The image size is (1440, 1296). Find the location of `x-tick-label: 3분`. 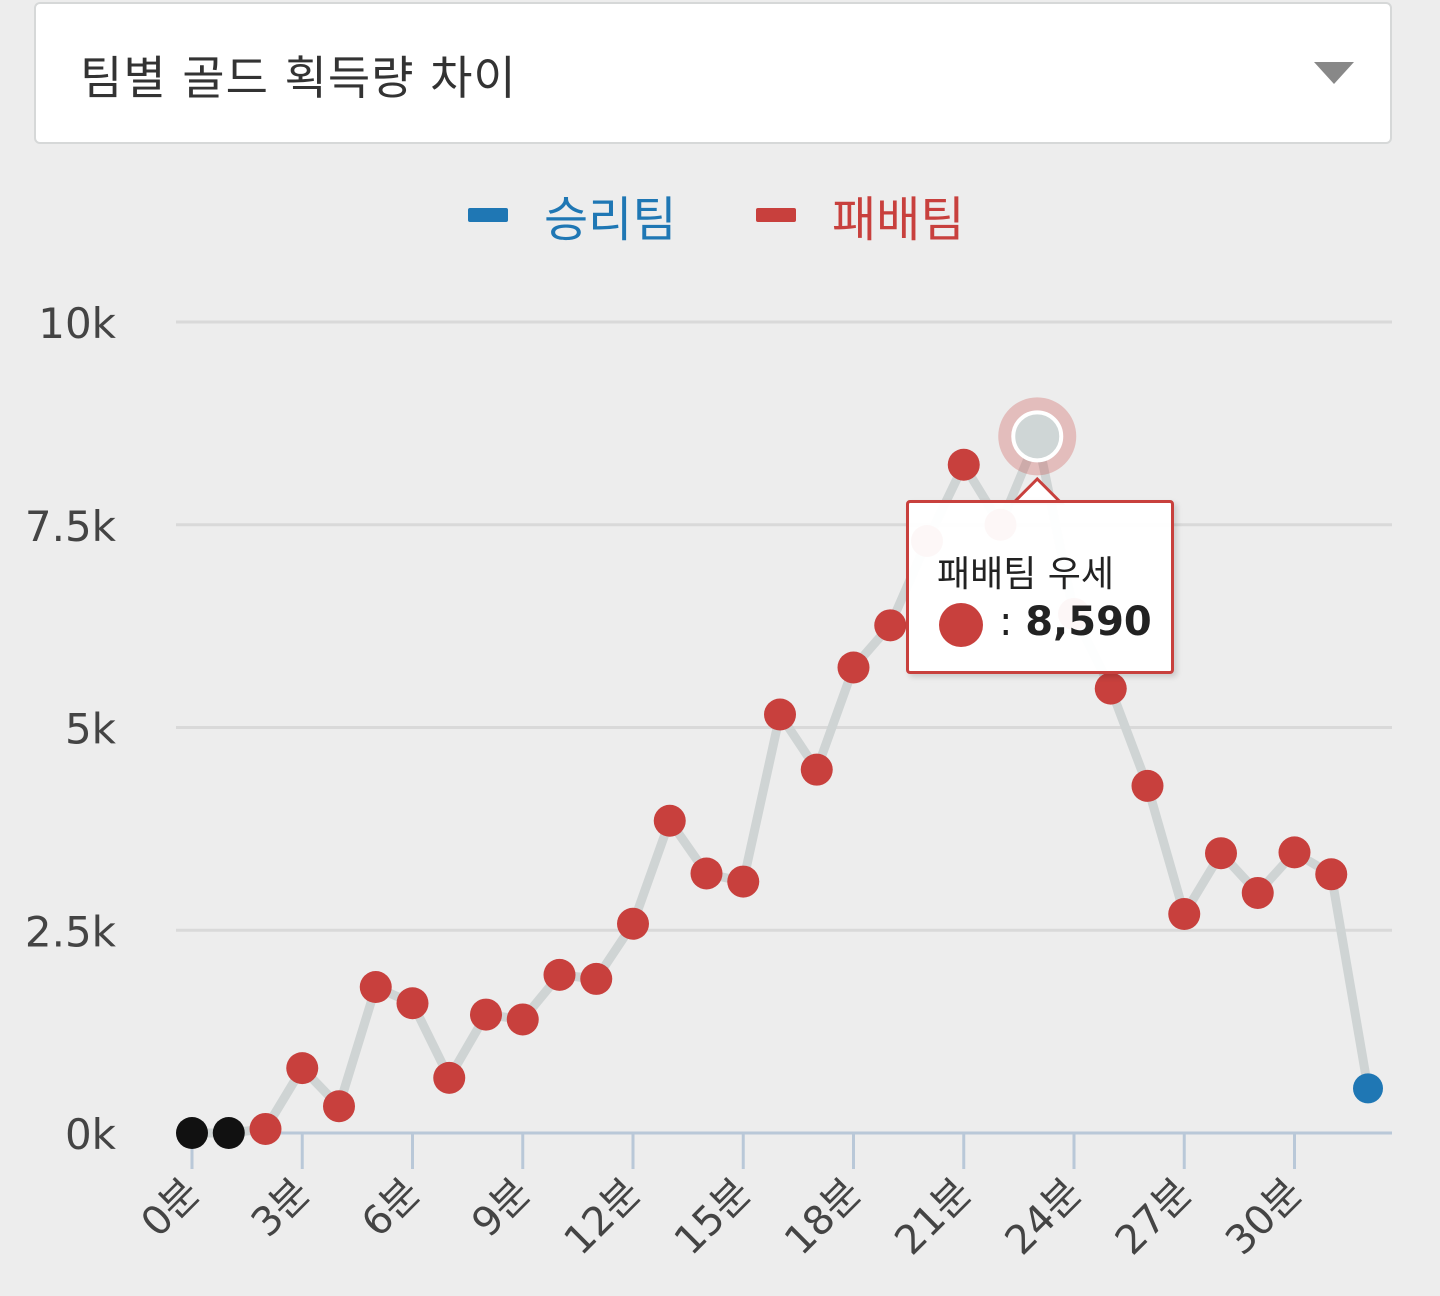

x-tick-label: 3분 is located at coordinates (281, 1208).